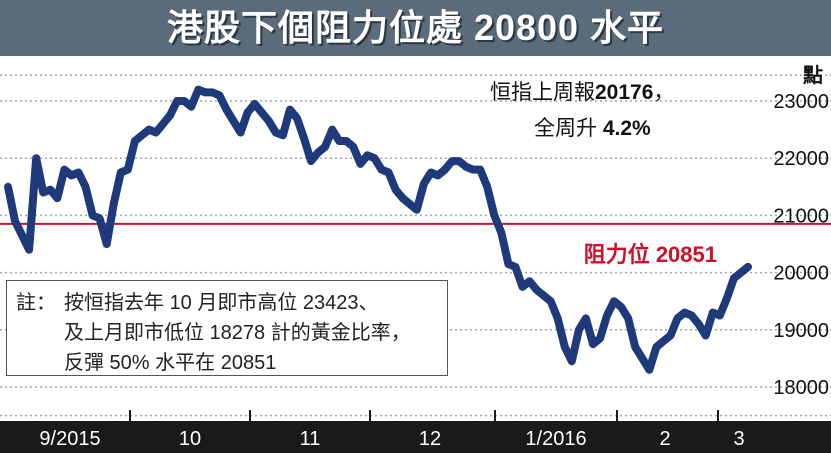 This screenshot has width=831, height=453. What do you see at coordinates (664, 92) in the screenshot?
I see `summary-close-suffix: ，` at bounding box center [664, 92].